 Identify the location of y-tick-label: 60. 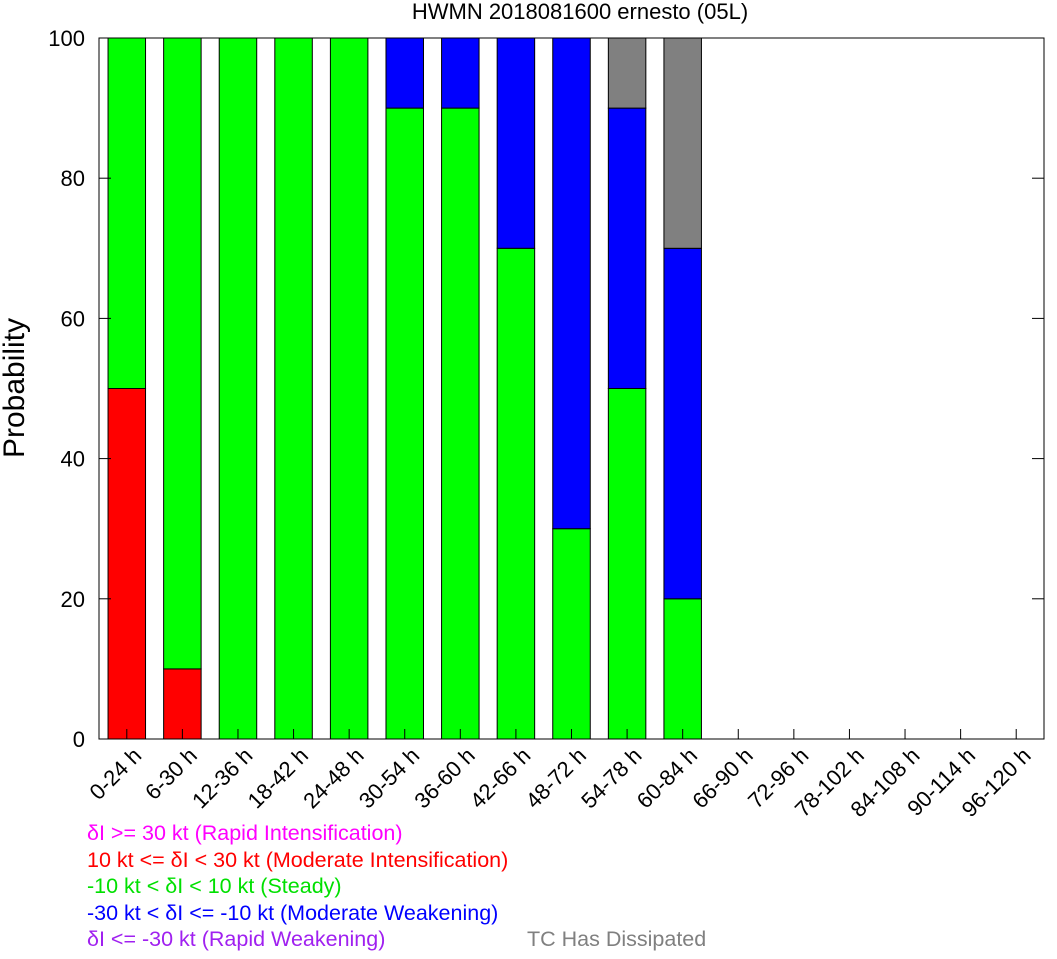
(73, 318).